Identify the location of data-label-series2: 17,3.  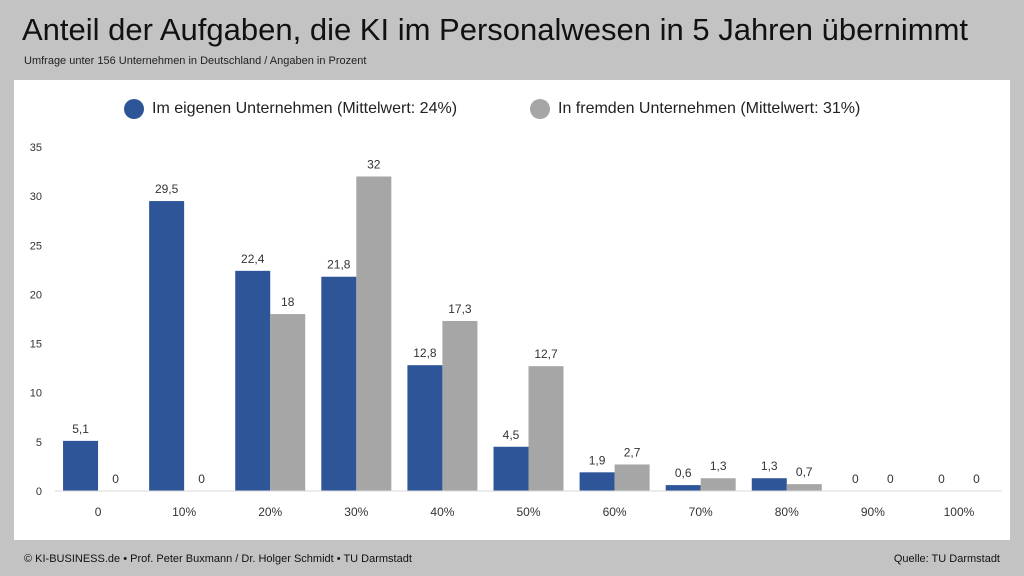
(460, 309).